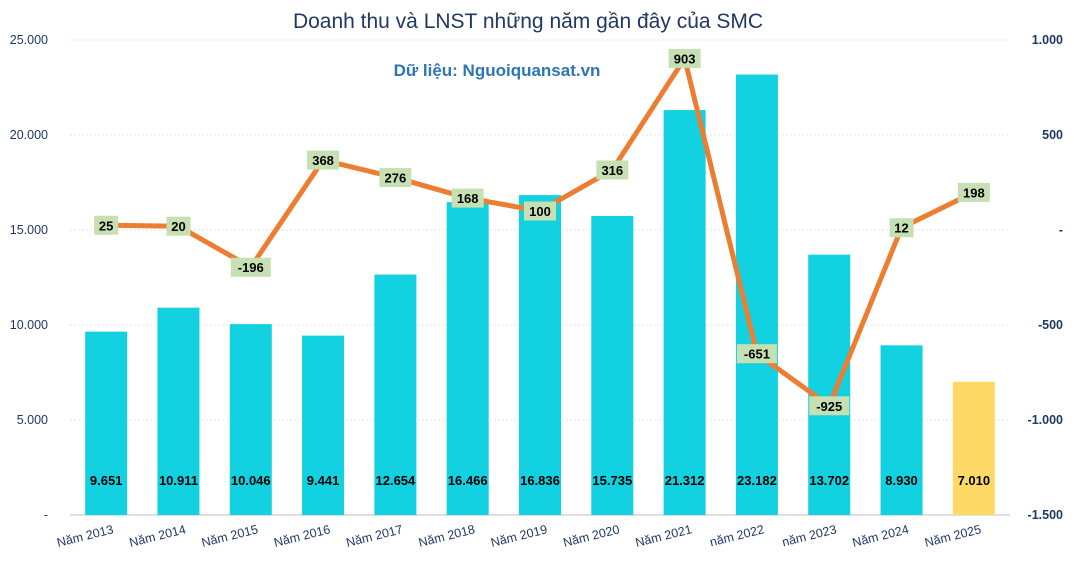 The height and width of the screenshot is (563, 1074). I want to click on line-value-label: -196, so click(251, 267).